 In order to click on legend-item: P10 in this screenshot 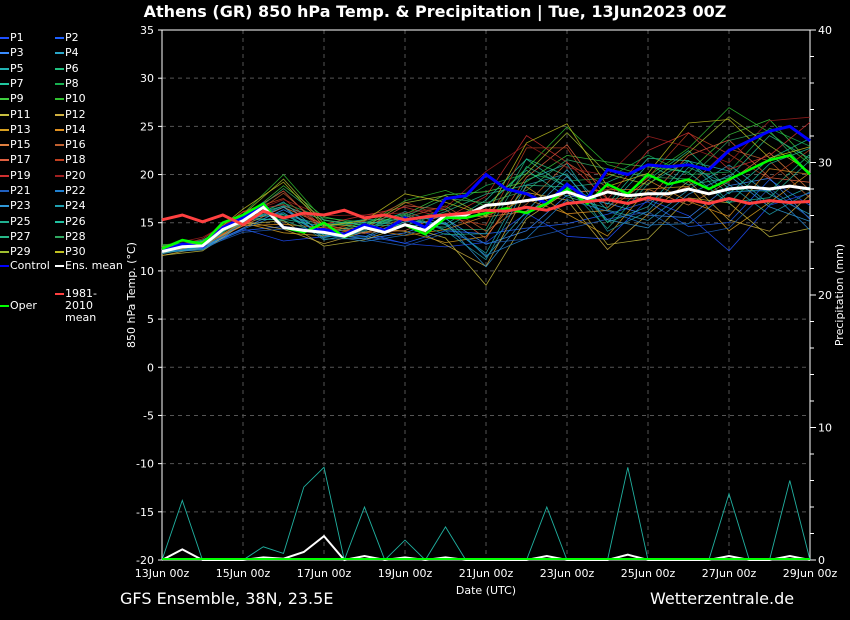, I will do `click(70, 99)`.